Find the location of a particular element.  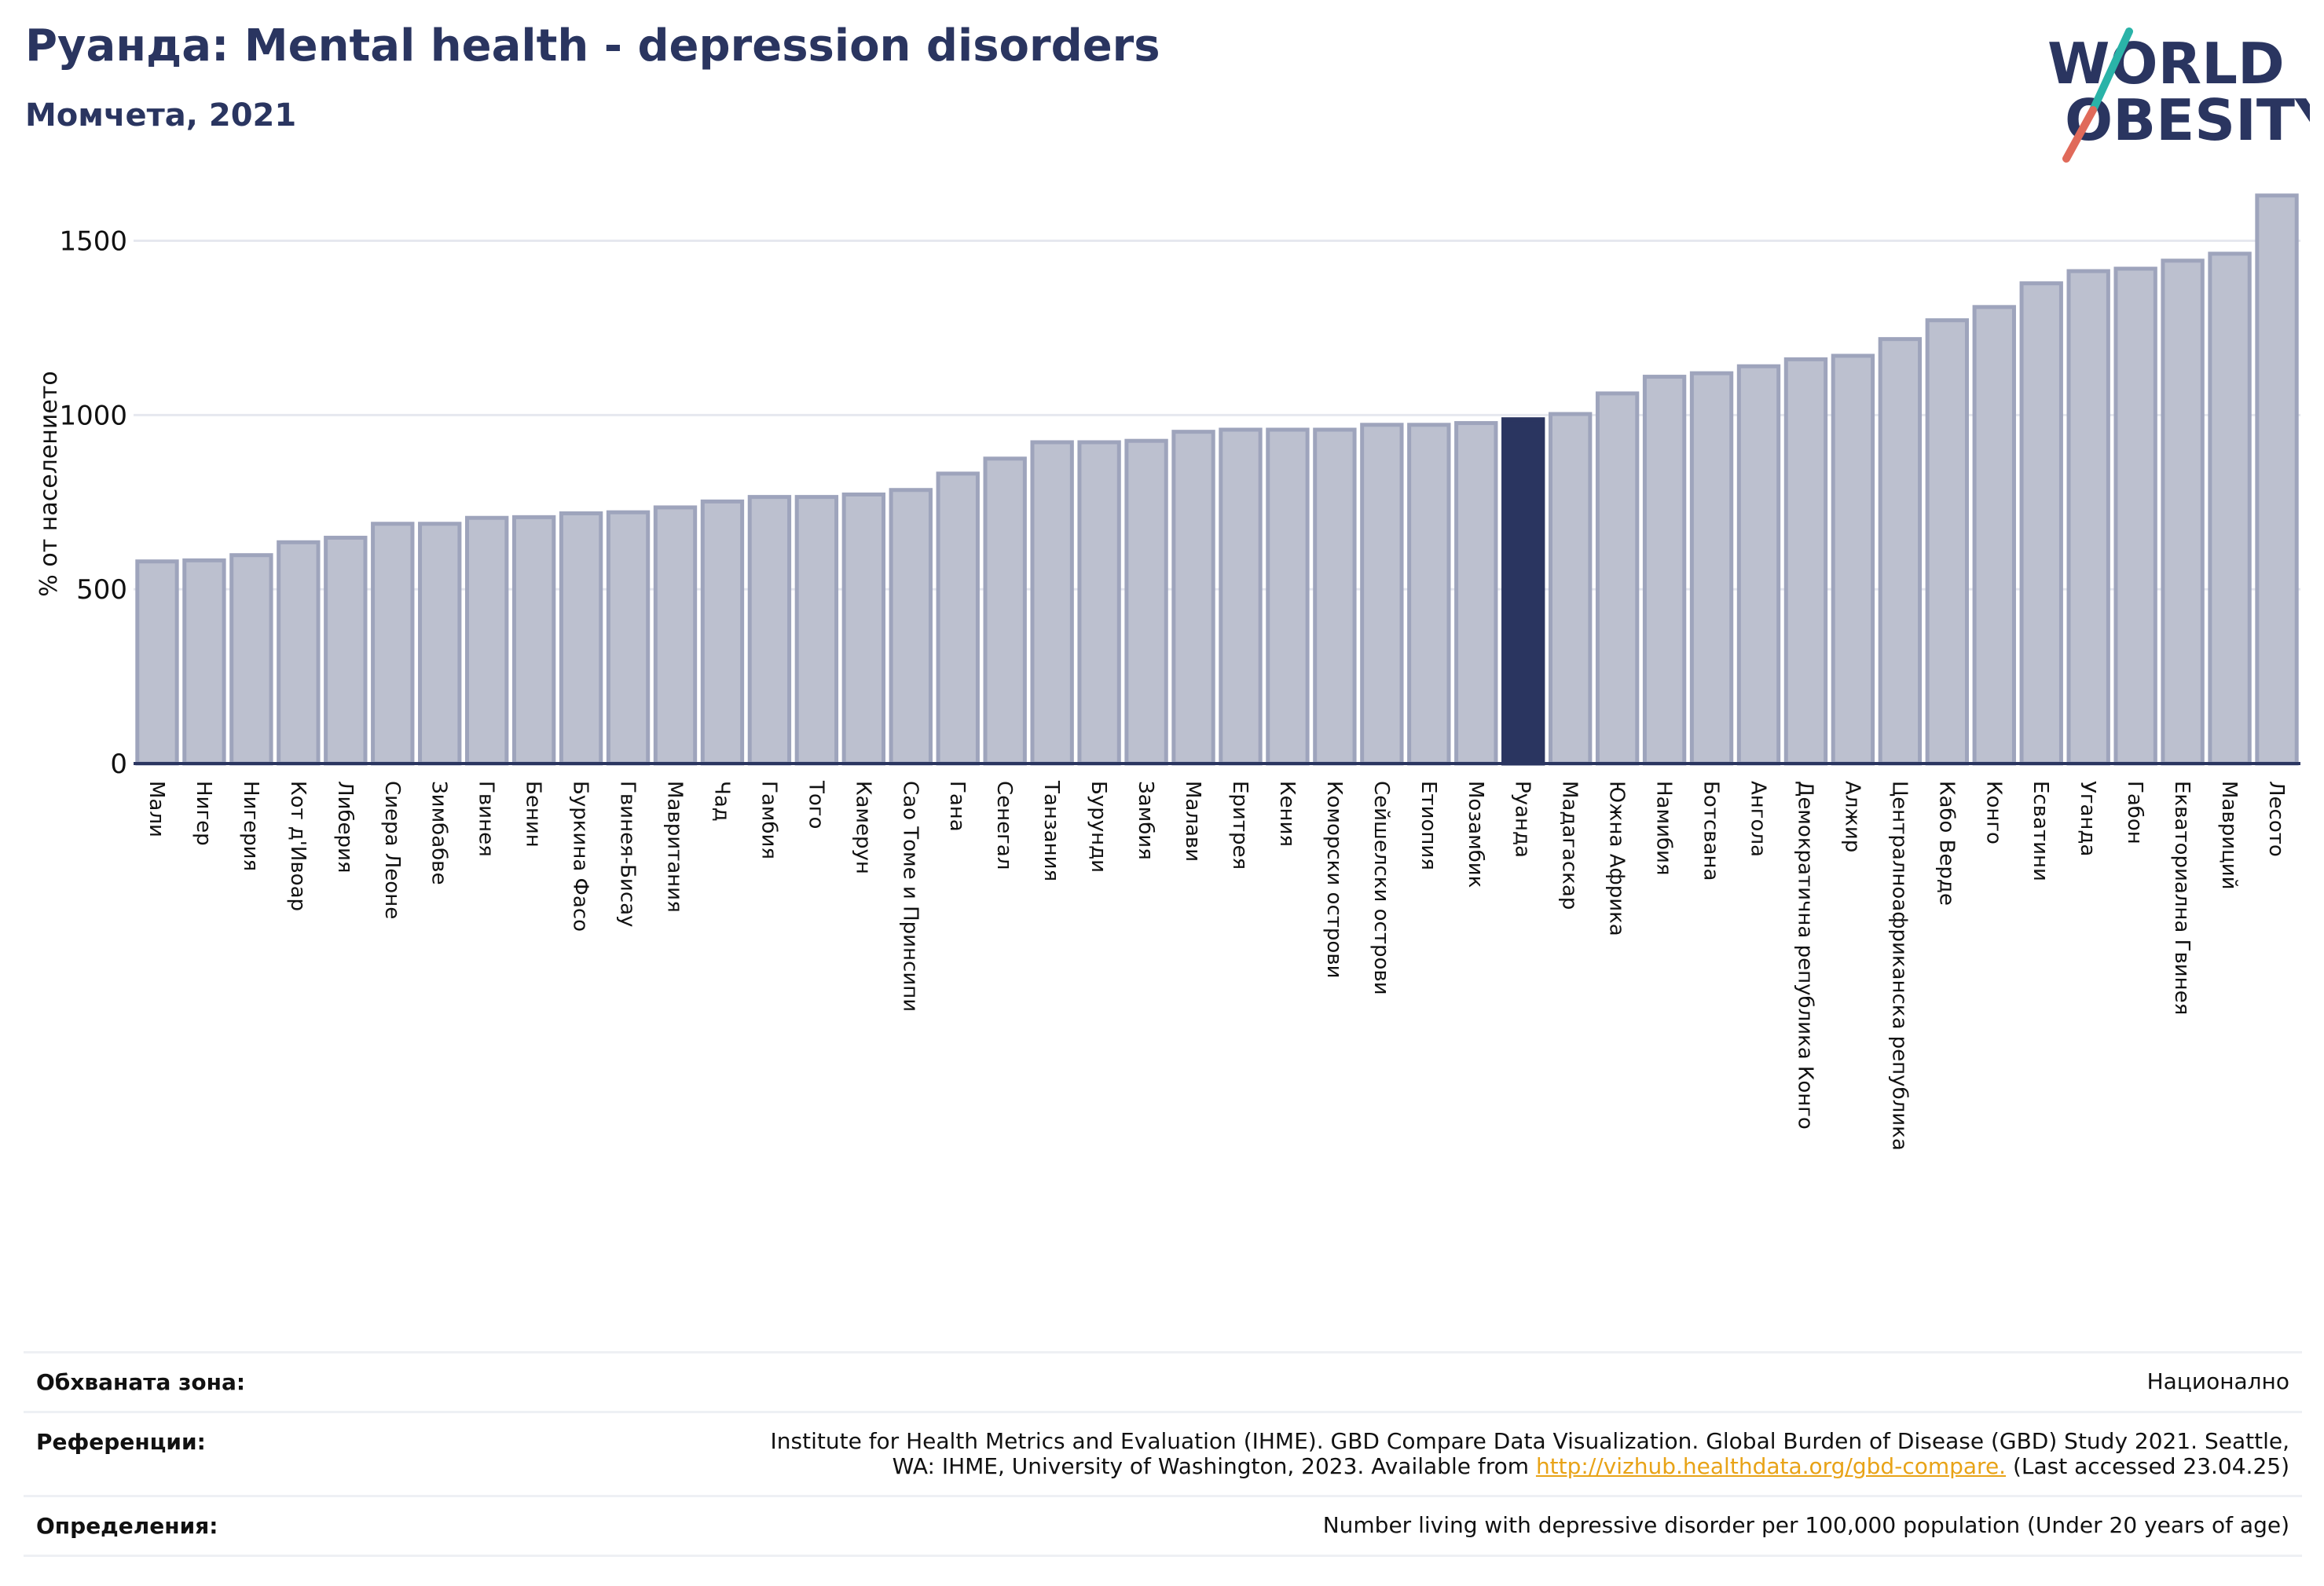

x-tick-label: Коморски острови is located at coordinates (1334, 880).